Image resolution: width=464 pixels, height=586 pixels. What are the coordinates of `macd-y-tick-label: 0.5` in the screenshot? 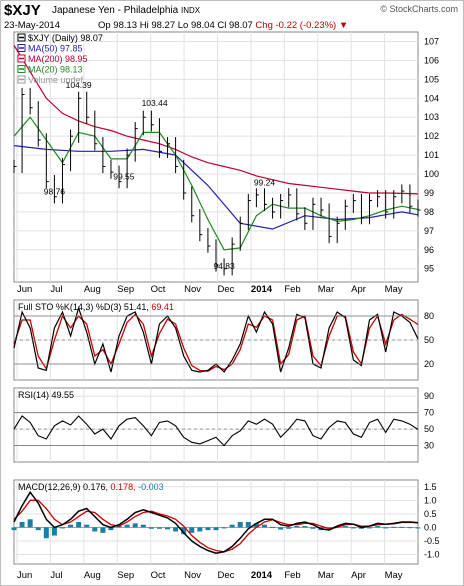 It's located at (430, 514).